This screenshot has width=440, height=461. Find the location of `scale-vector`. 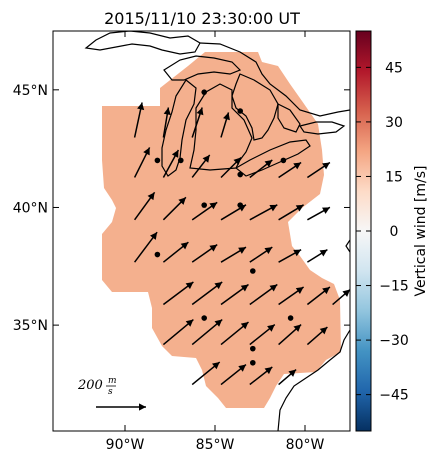

scale-vector is located at coordinates (121, 407).